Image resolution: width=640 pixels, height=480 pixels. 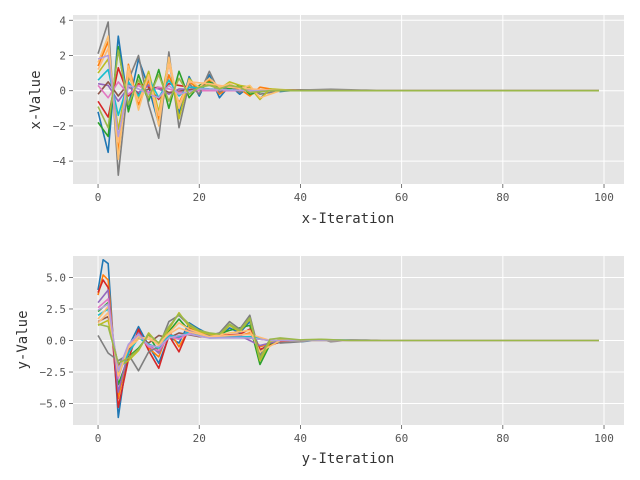 I want to click on x-value-xlabel: x-Iteration, so click(x=348, y=219).